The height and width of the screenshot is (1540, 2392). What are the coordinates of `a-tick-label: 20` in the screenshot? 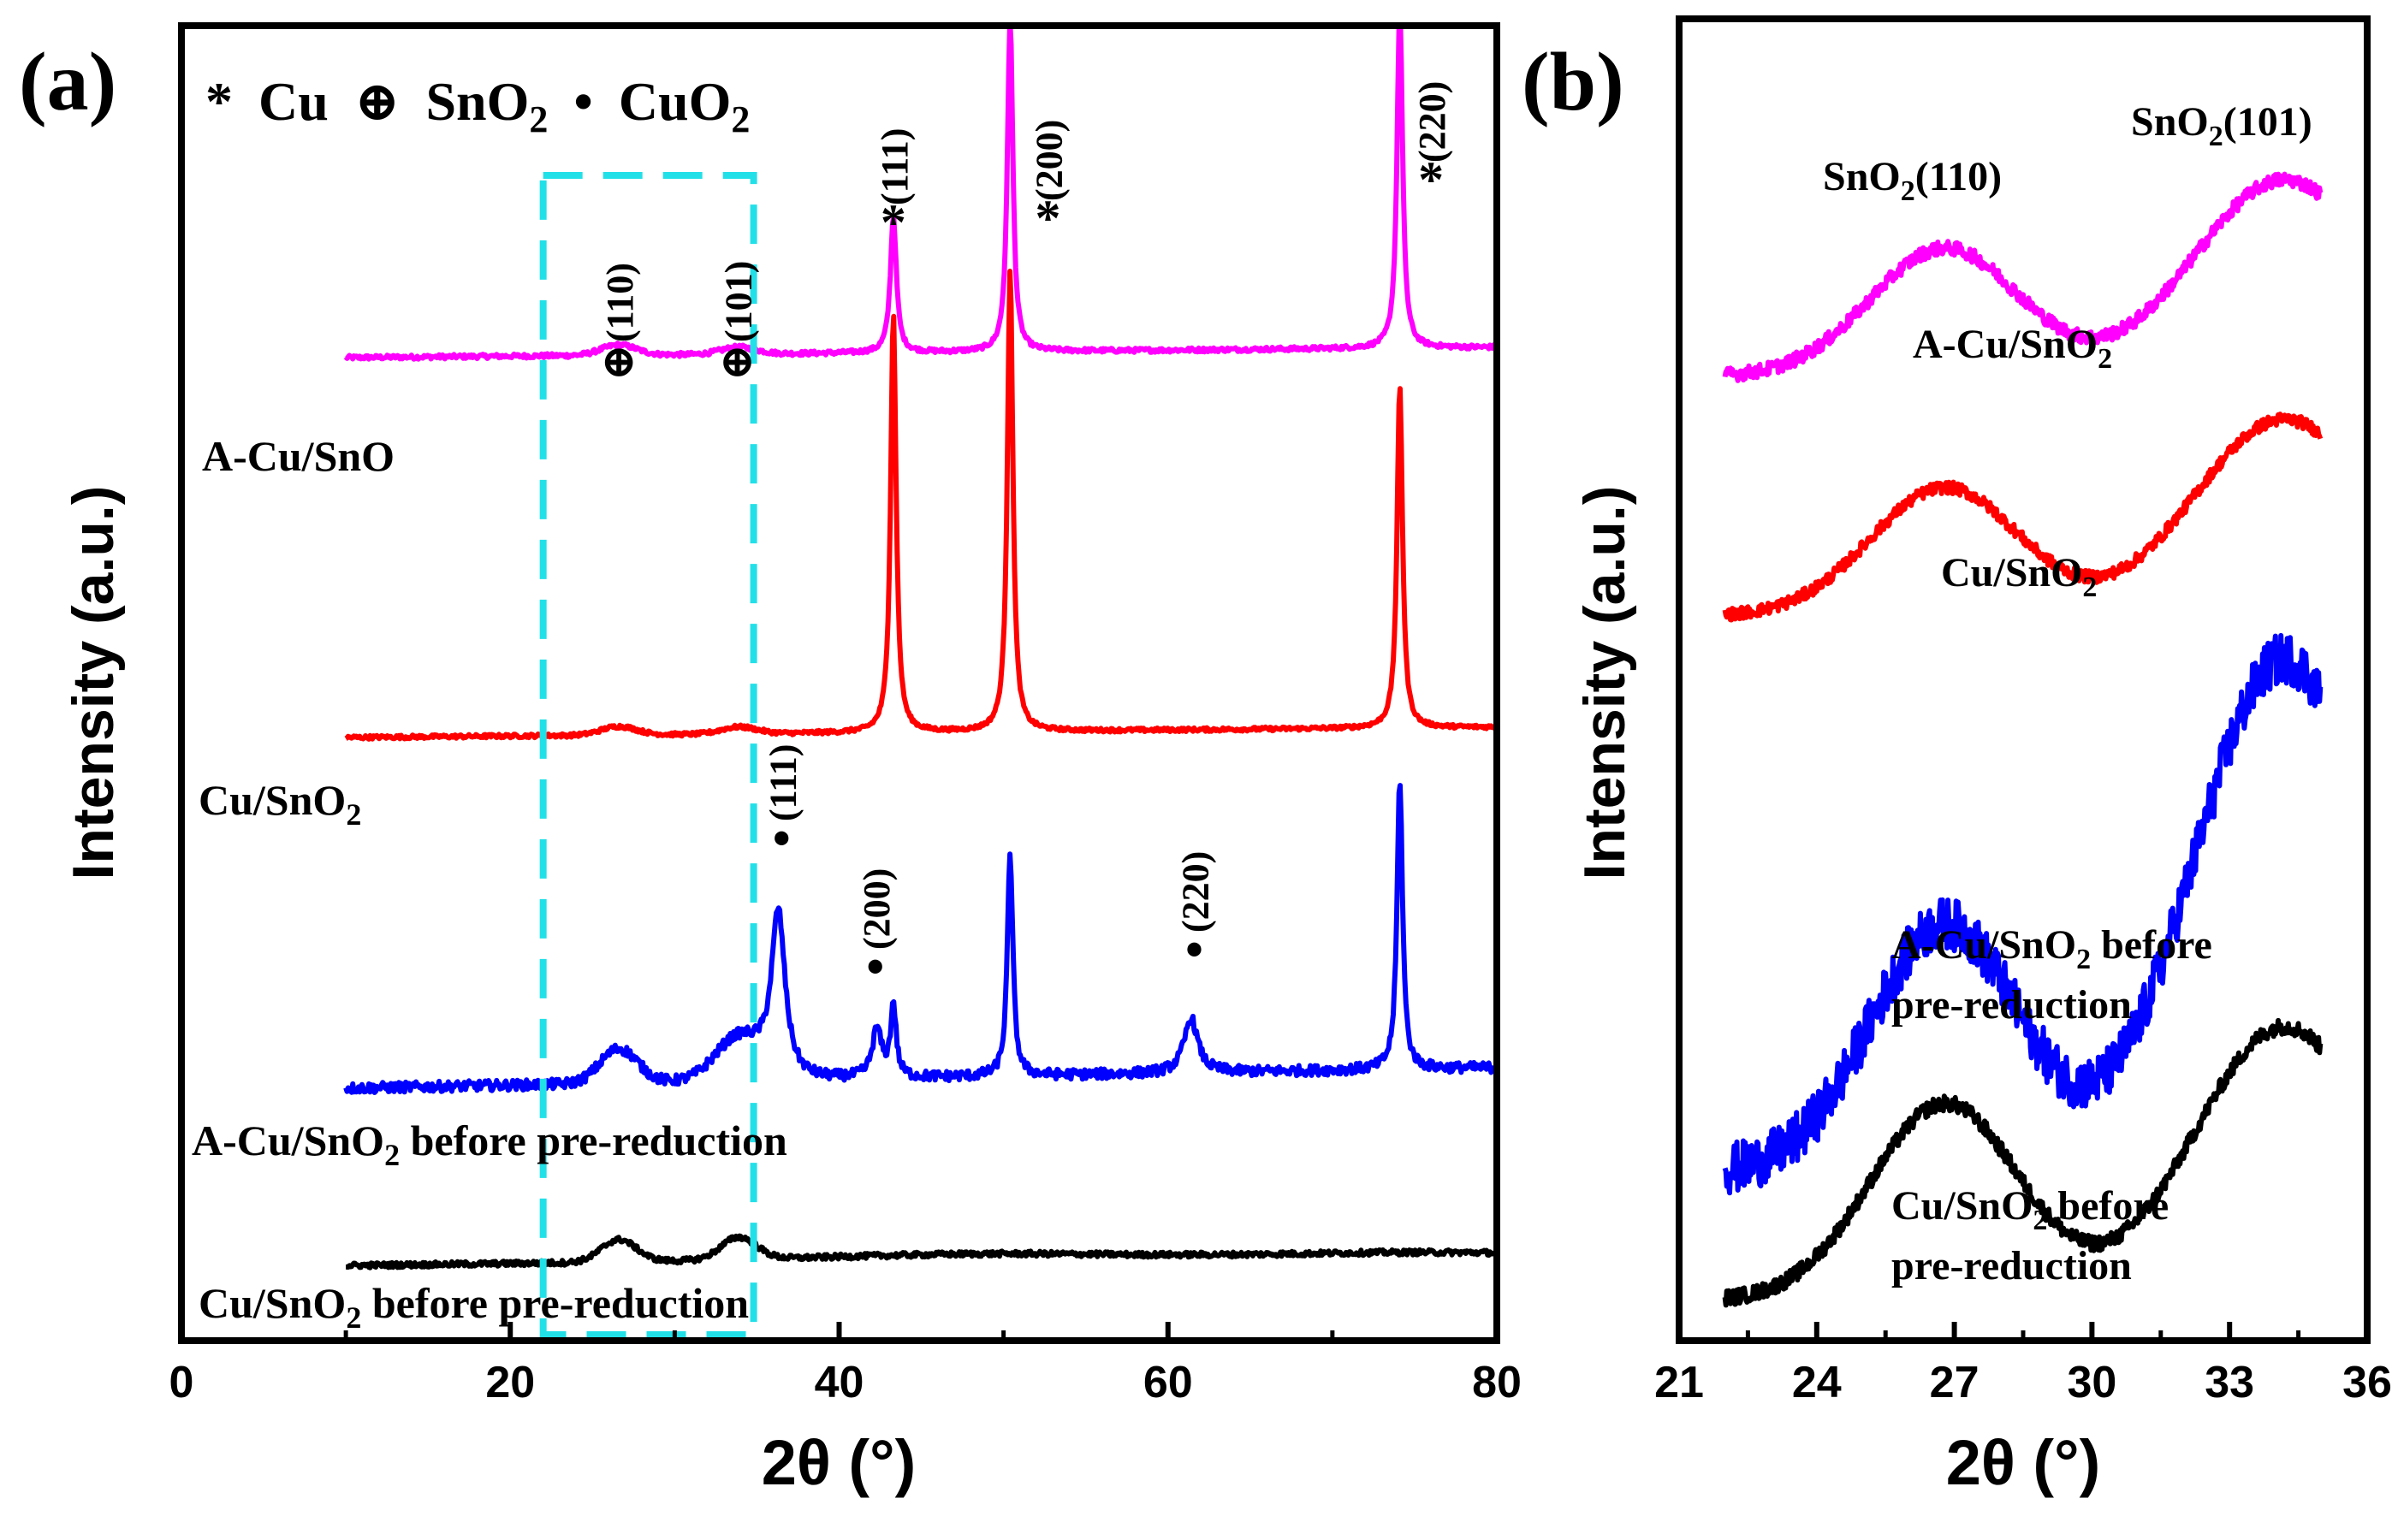 It's located at (510, 1382).